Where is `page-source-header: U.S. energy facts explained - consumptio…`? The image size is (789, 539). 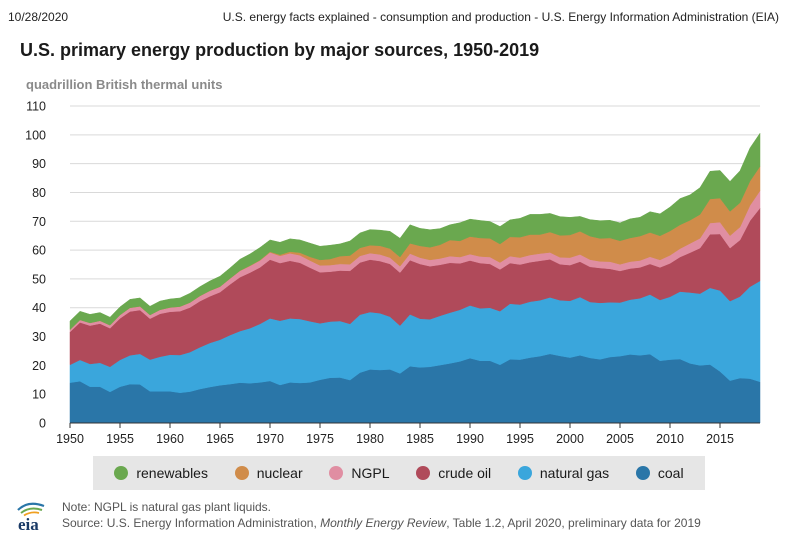
page-source-header: U.S. energy facts explained - consumptio… is located at coordinates (500, 17).